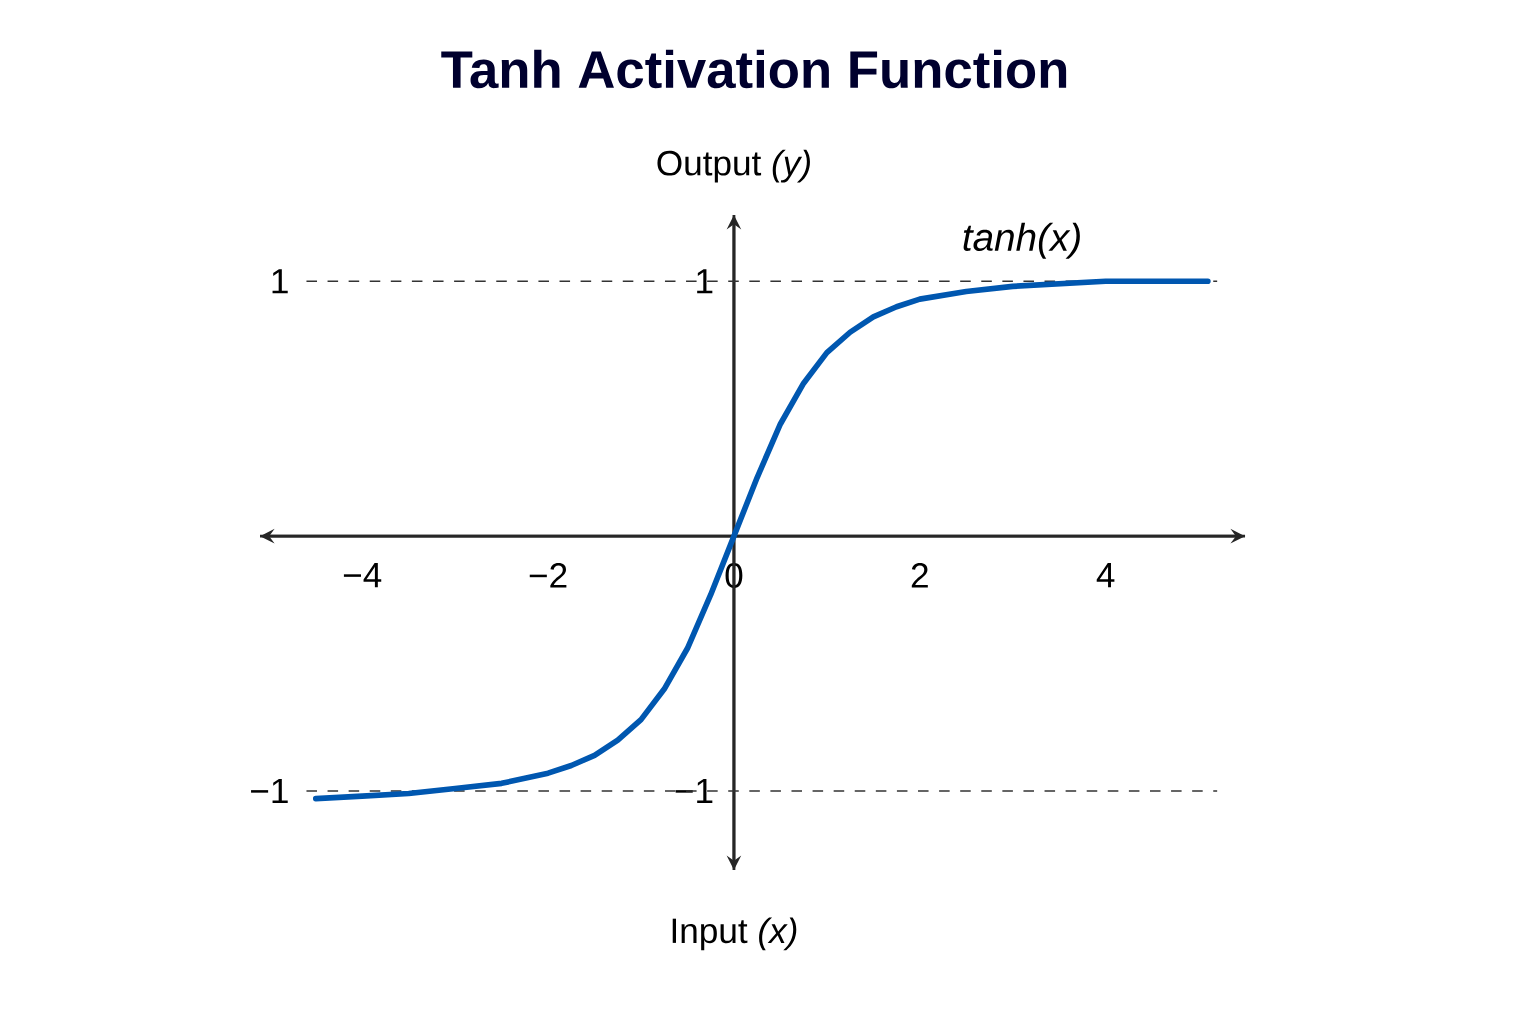  I want to click on ref-line-label: 1, so click(280, 281).